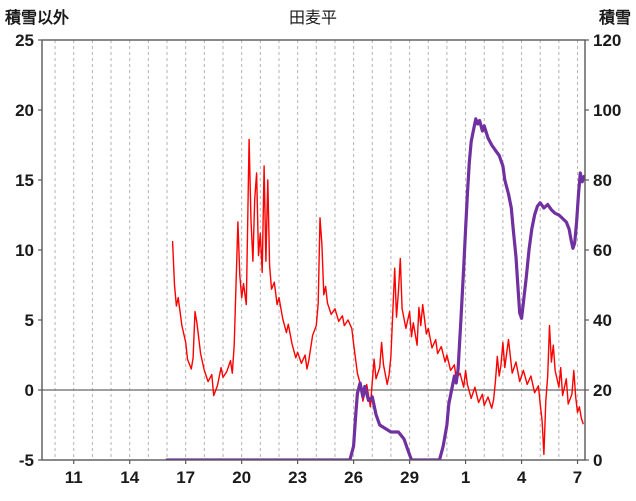 The image size is (636, 501). Describe the element at coordinates (297, 477) in the screenshot. I see `tick-label: 23` at that location.